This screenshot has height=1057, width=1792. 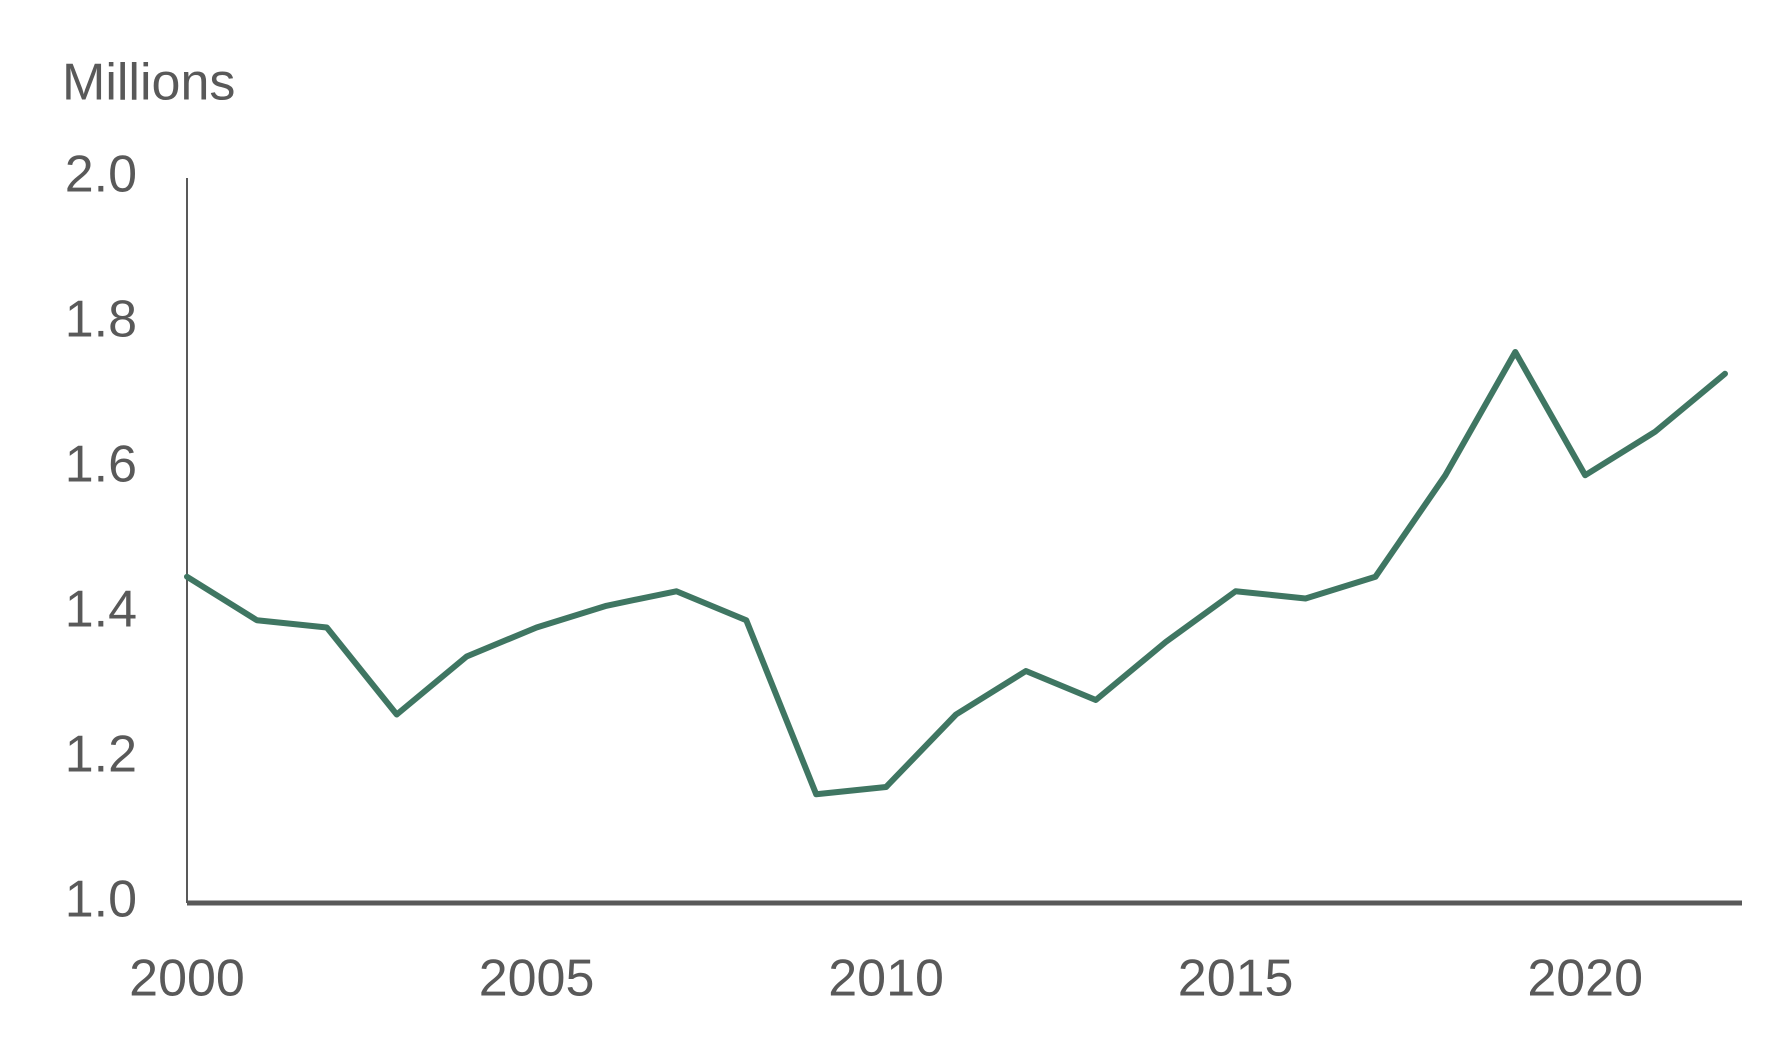 What do you see at coordinates (537, 979) in the screenshot?
I see `x-tick-label: 2005` at bounding box center [537, 979].